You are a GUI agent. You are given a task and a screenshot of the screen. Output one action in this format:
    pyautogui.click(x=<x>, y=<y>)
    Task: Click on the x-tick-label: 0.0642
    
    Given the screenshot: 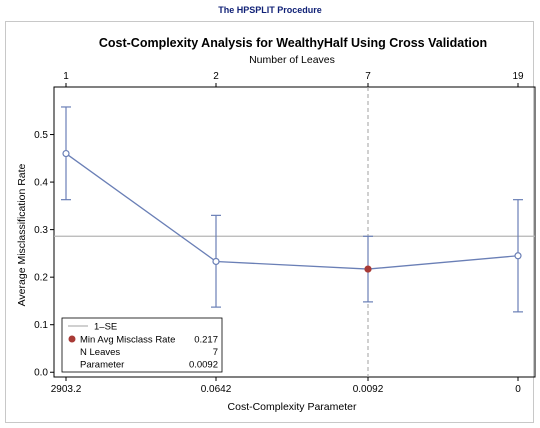 What is the action you would take?
    pyautogui.click(x=216, y=389)
    